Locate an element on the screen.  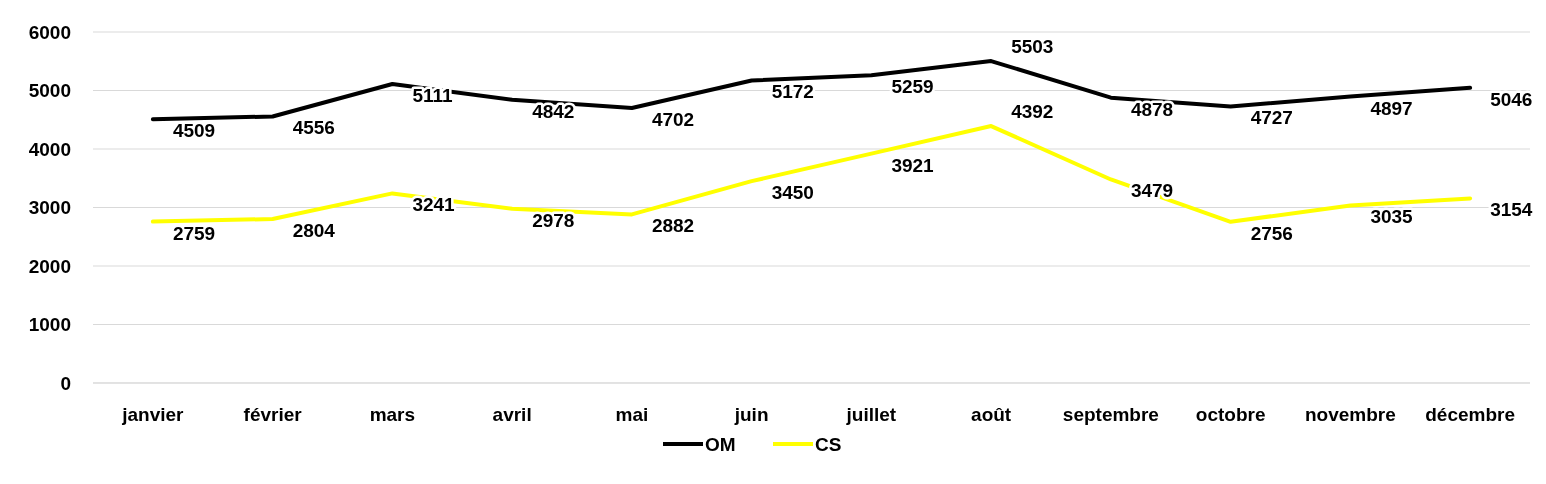
data-label: 3450 is located at coordinates (792, 193).